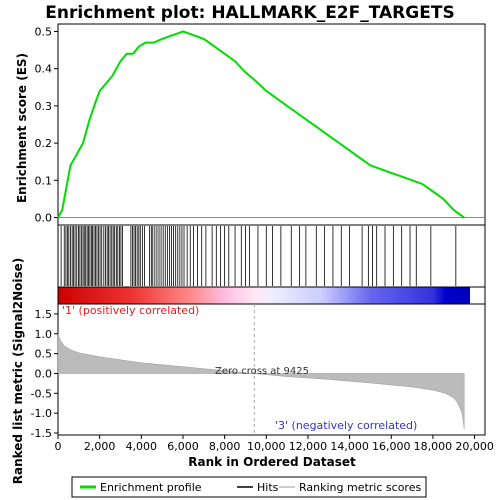 The height and width of the screenshot is (500, 500). Describe the element at coordinates (151, 487) in the screenshot. I see `legend-profile-label: Enrichment profile` at that location.